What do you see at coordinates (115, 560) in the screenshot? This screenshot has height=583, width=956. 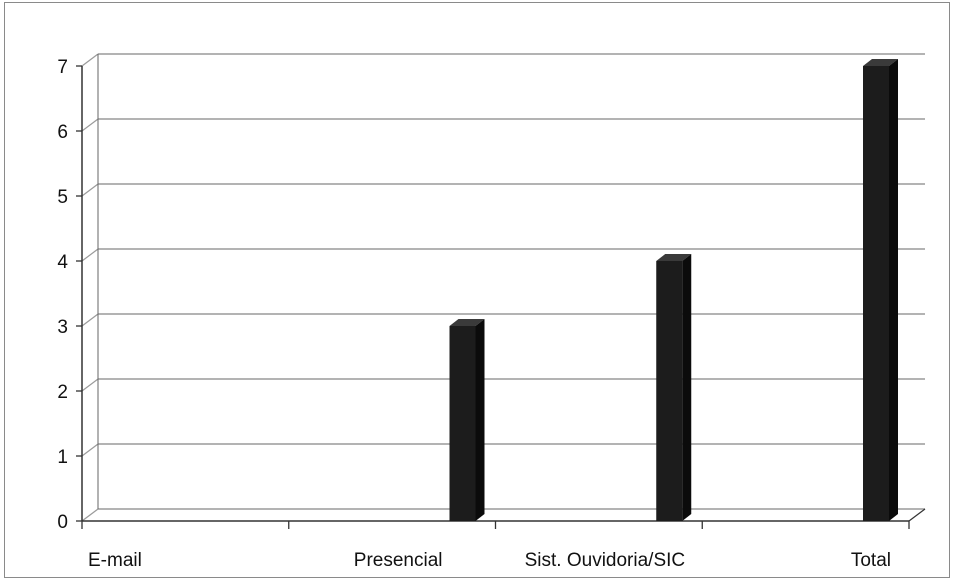 I see `x-tick-label: E-mail` at bounding box center [115, 560].